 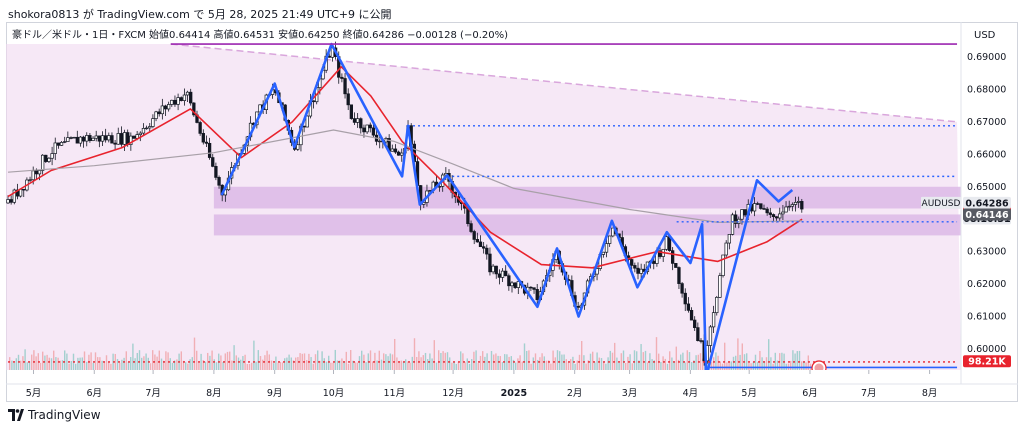 I want to click on x-tick-label: 2025, so click(x=514, y=393).